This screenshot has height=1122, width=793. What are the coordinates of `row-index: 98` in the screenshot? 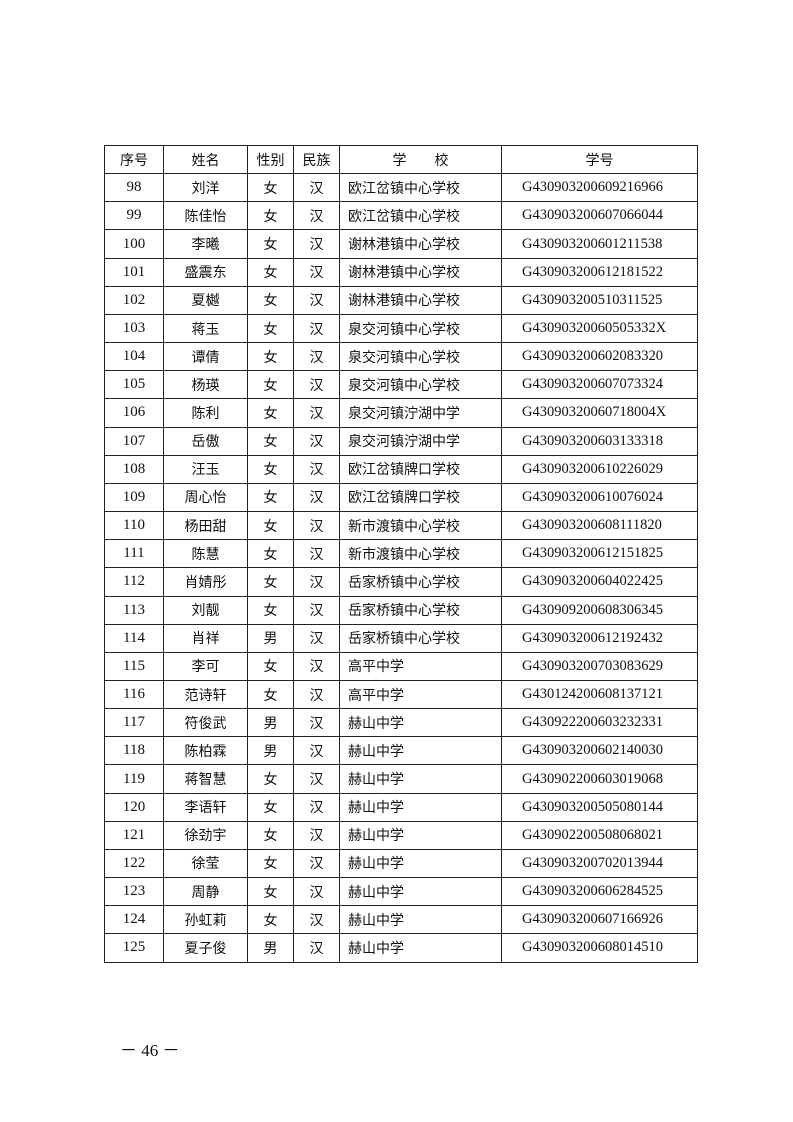 It's located at (134, 188).